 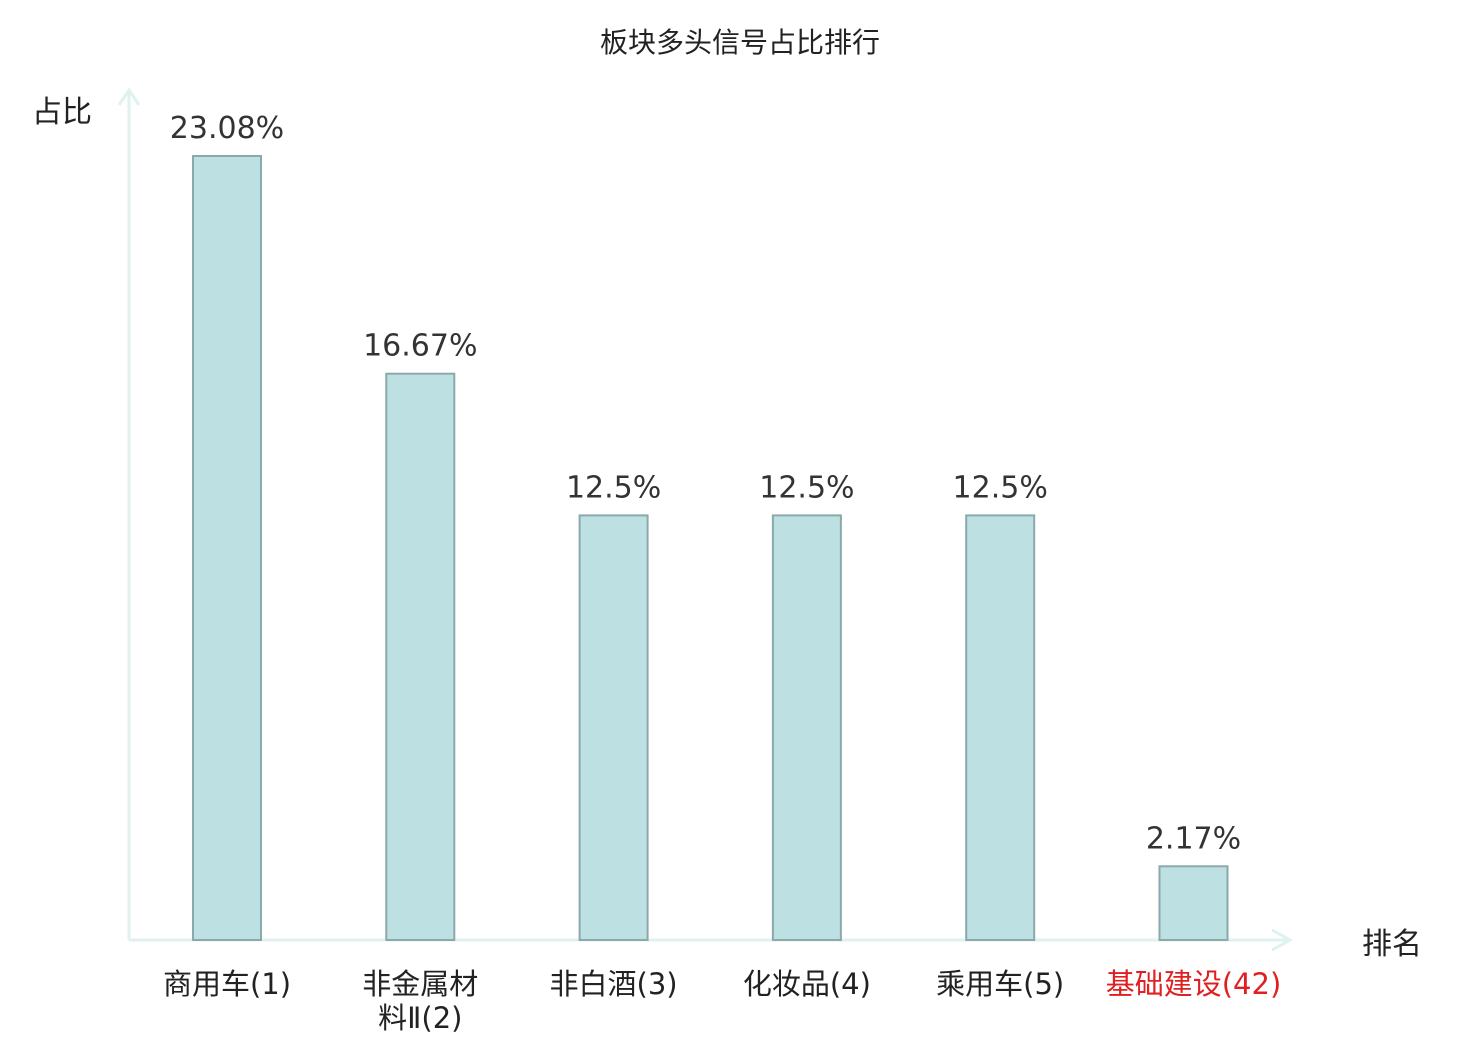 What do you see at coordinates (740, 42) in the screenshot?
I see `chart-title: 板块多头信号占比排行` at bounding box center [740, 42].